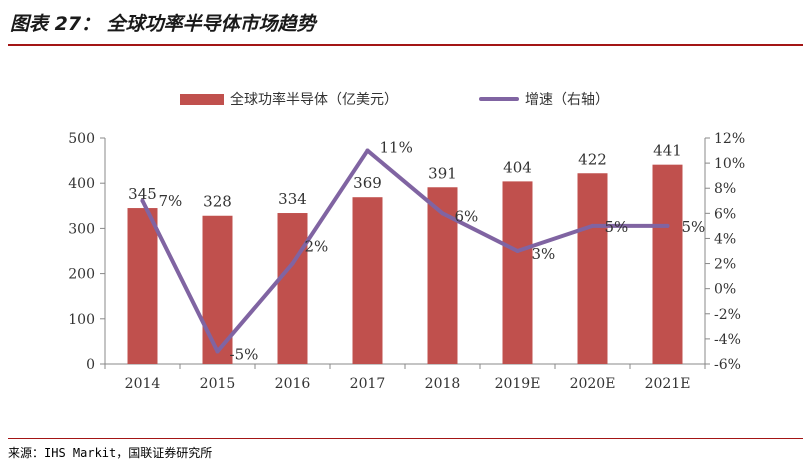 Image resolution: width=809 pixels, height=471 pixels. What do you see at coordinates (81, 320) in the screenshot?
I see `y-left-tick-label: 100` at bounding box center [81, 320].